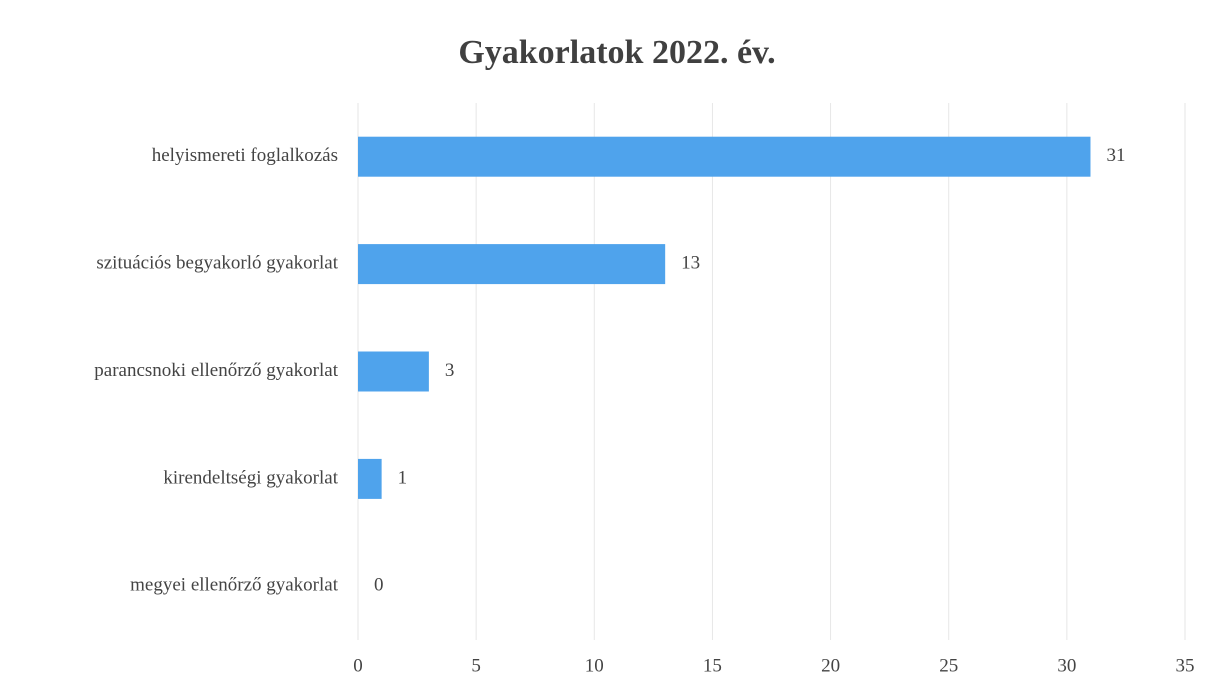  I want to click on x-tick-label: 10, so click(594, 665).